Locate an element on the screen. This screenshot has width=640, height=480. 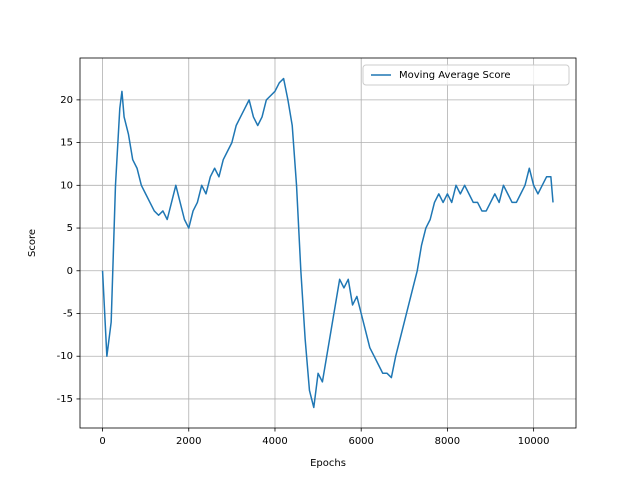
x-tick-label: 8000 is located at coordinates (447, 441).